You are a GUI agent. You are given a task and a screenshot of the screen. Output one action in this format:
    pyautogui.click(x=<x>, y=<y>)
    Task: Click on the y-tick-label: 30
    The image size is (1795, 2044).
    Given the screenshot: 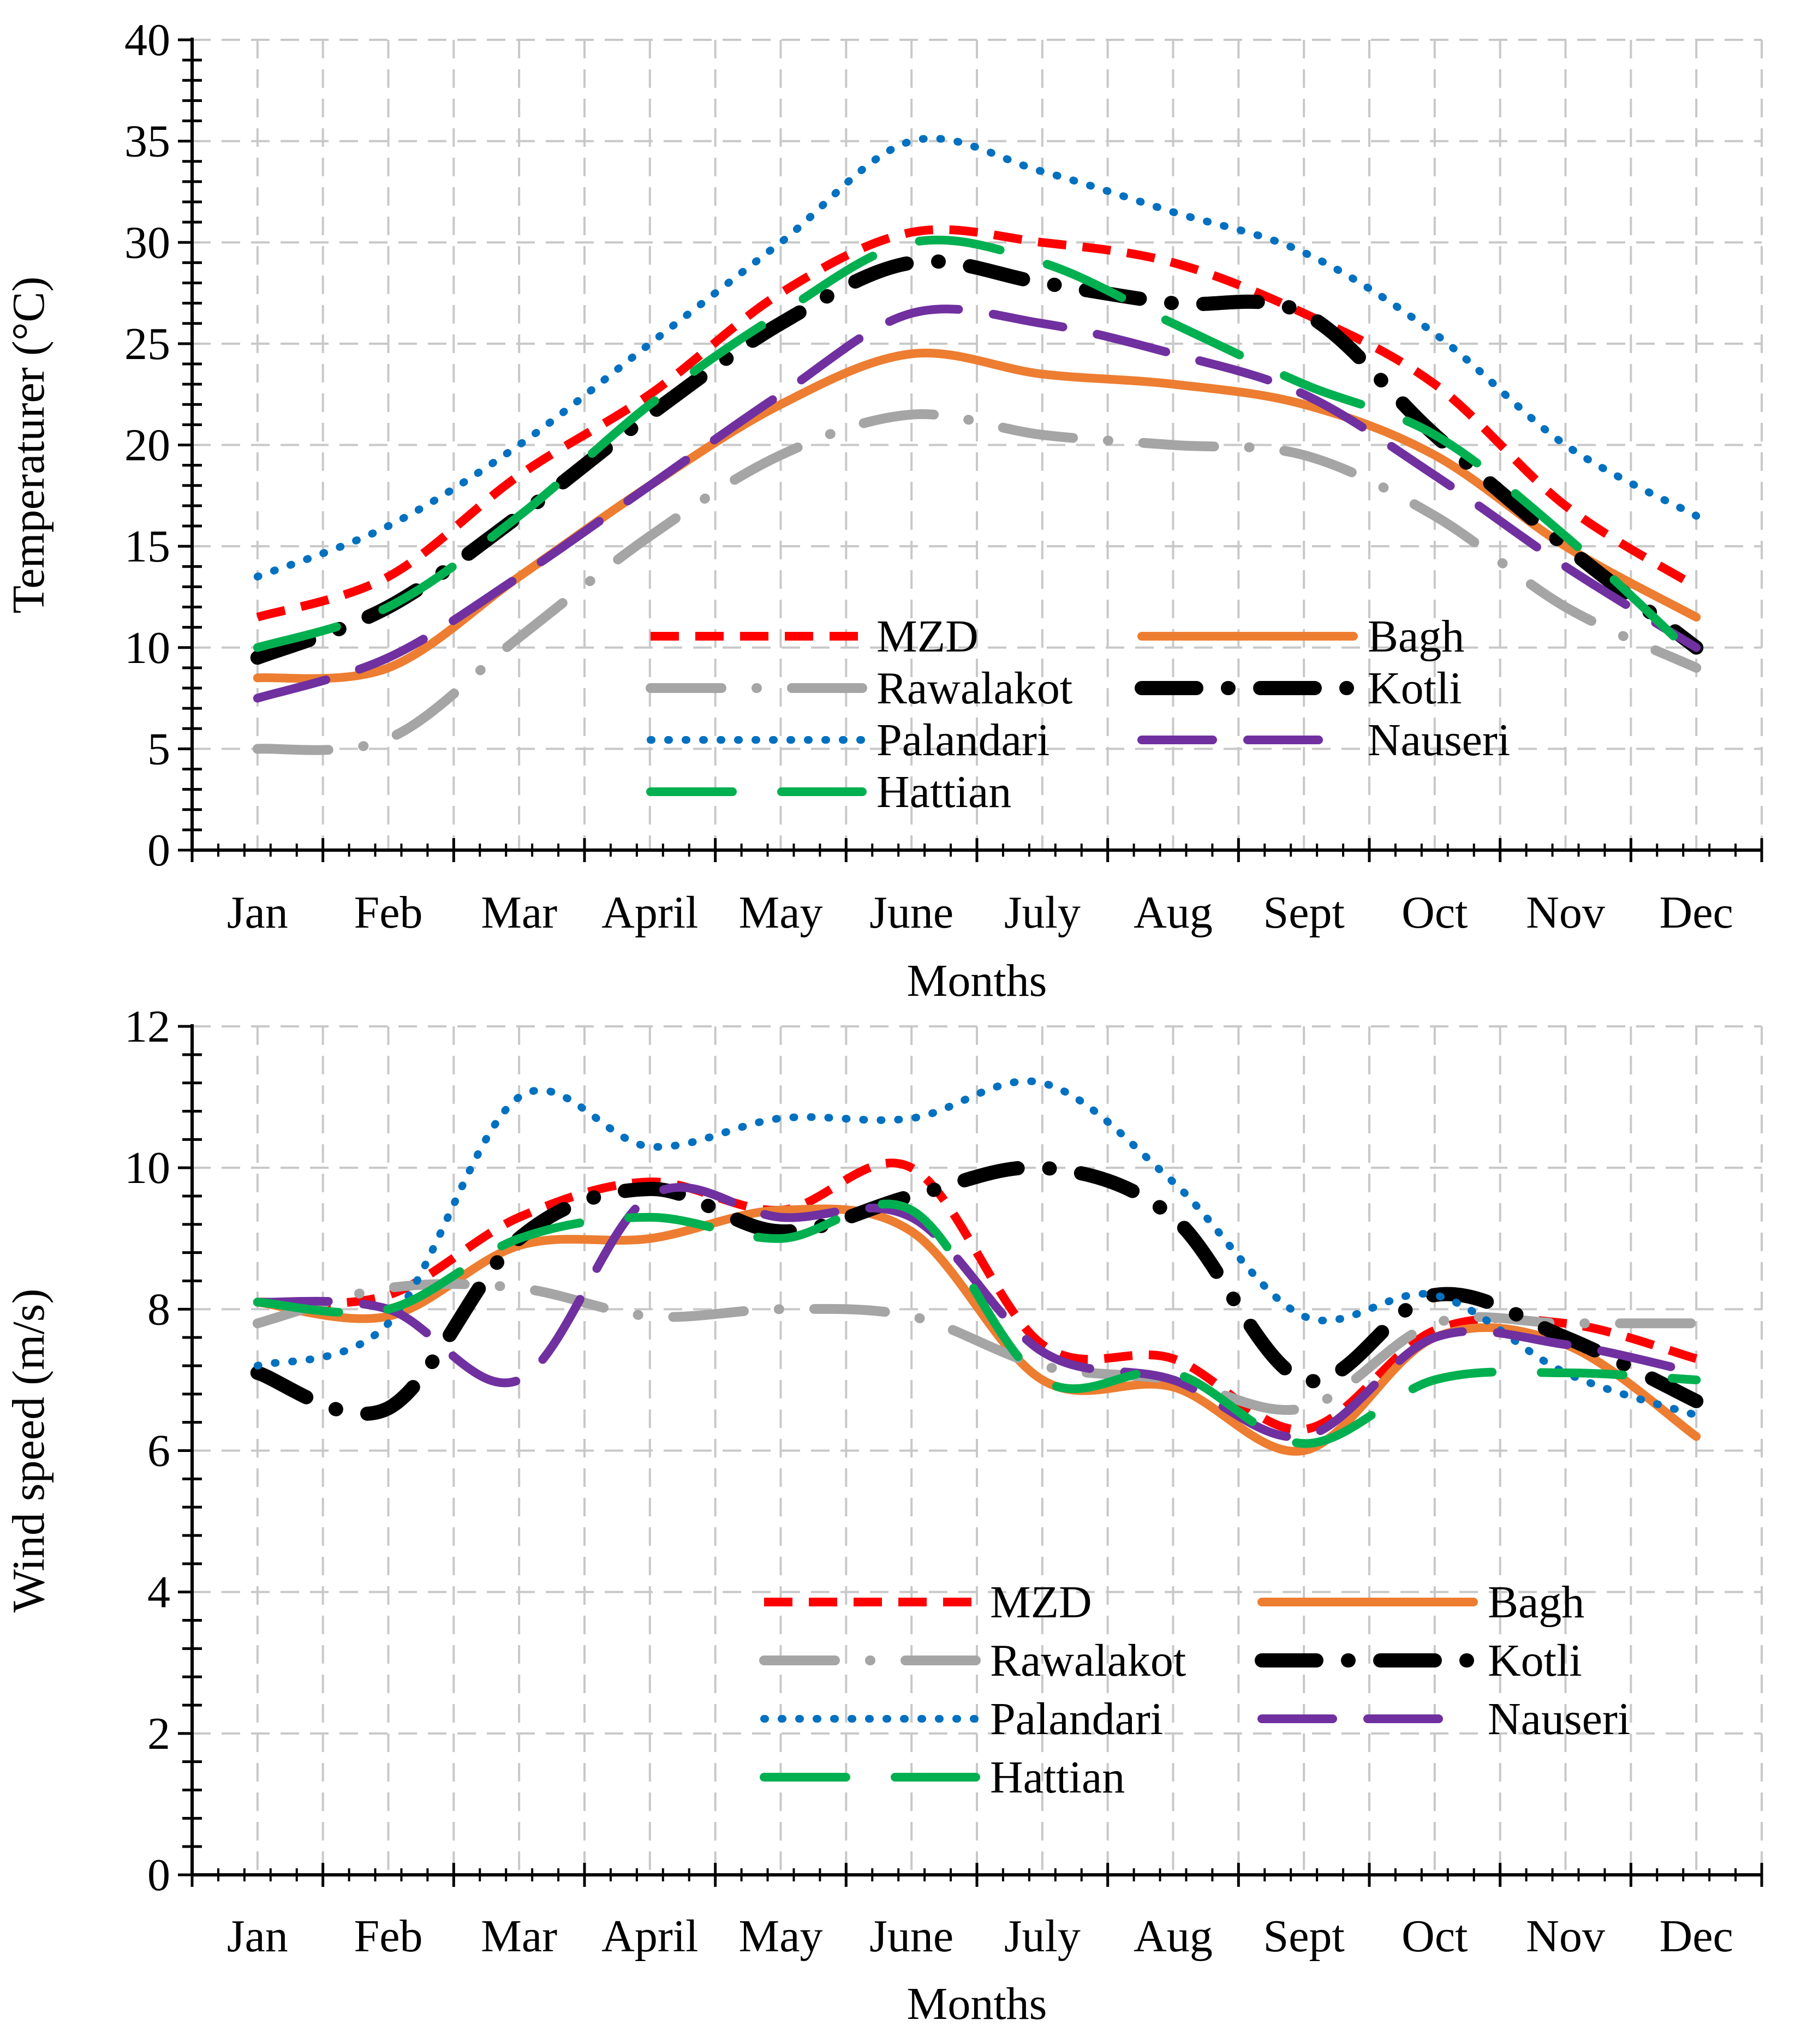 What is the action you would take?
    pyautogui.click(x=147, y=243)
    